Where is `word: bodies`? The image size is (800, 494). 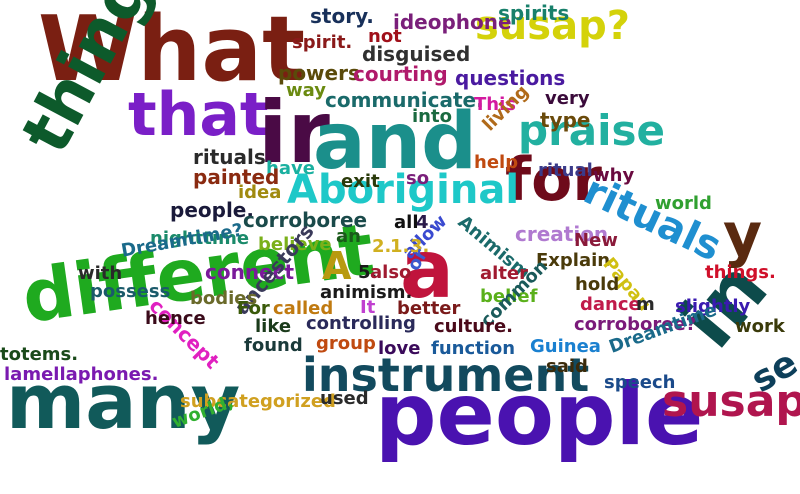
word: bodies is located at coordinates (224, 298).